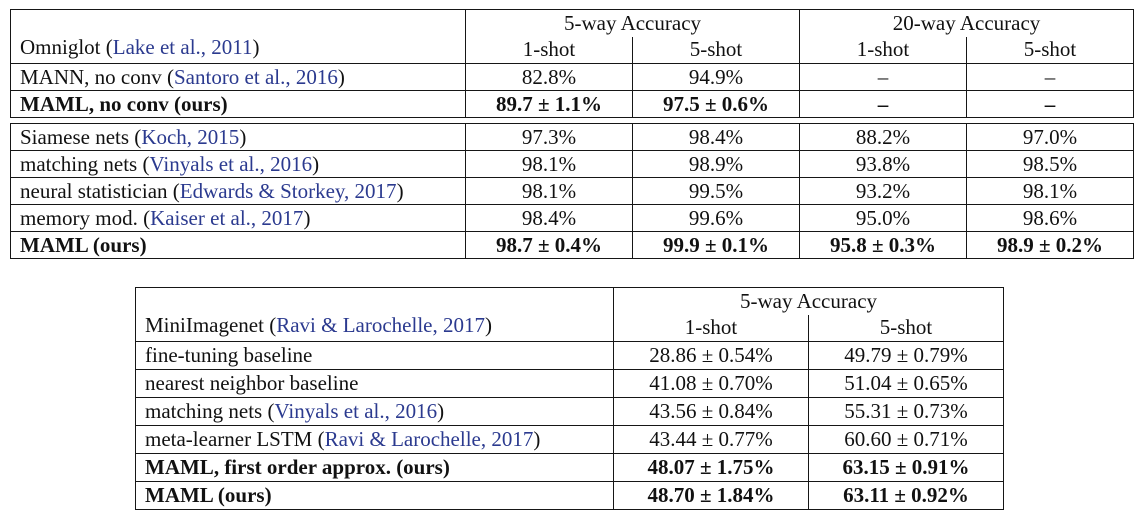 The height and width of the screenshot is (516, 1142). What do you see at coordinates (549, 104) in the screenshot?
I see `cell-value: 89.7 ± 1.1%` at bounding box center [549, 104].